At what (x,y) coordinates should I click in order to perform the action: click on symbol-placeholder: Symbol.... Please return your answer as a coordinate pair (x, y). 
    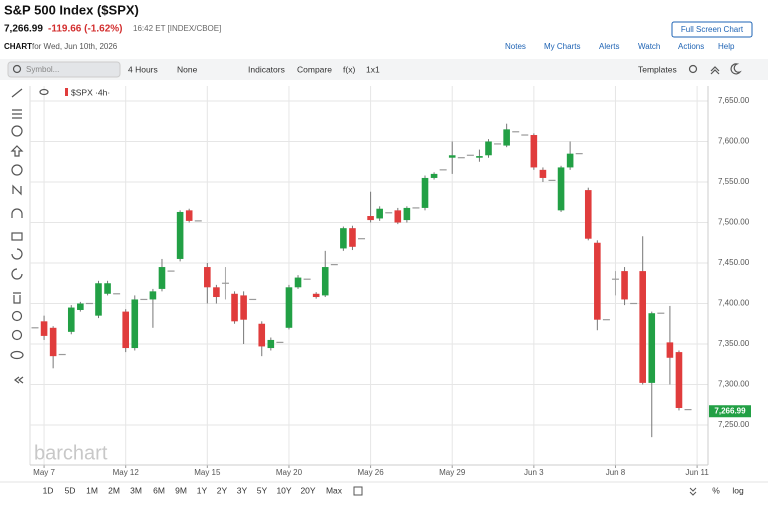
    Looking at the image, I should click on (42, 69).